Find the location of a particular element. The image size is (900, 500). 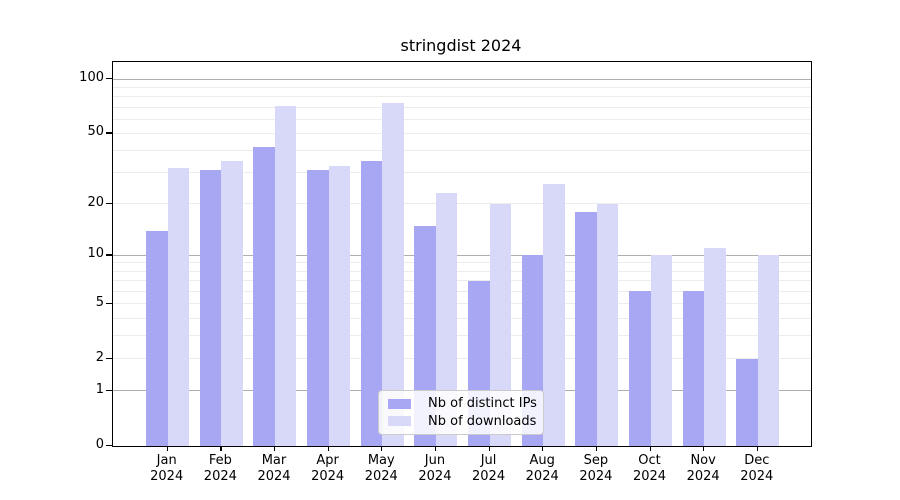

x-tick-label-aug: Aug 2024 is located at coordinates (542, 469).